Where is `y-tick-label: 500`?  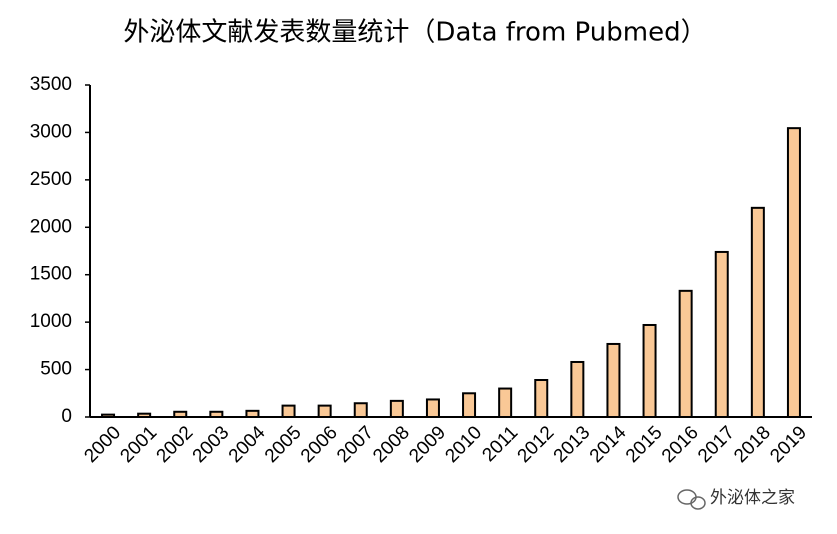 y-tick-label: 500 is located at coordinates (56, 369).